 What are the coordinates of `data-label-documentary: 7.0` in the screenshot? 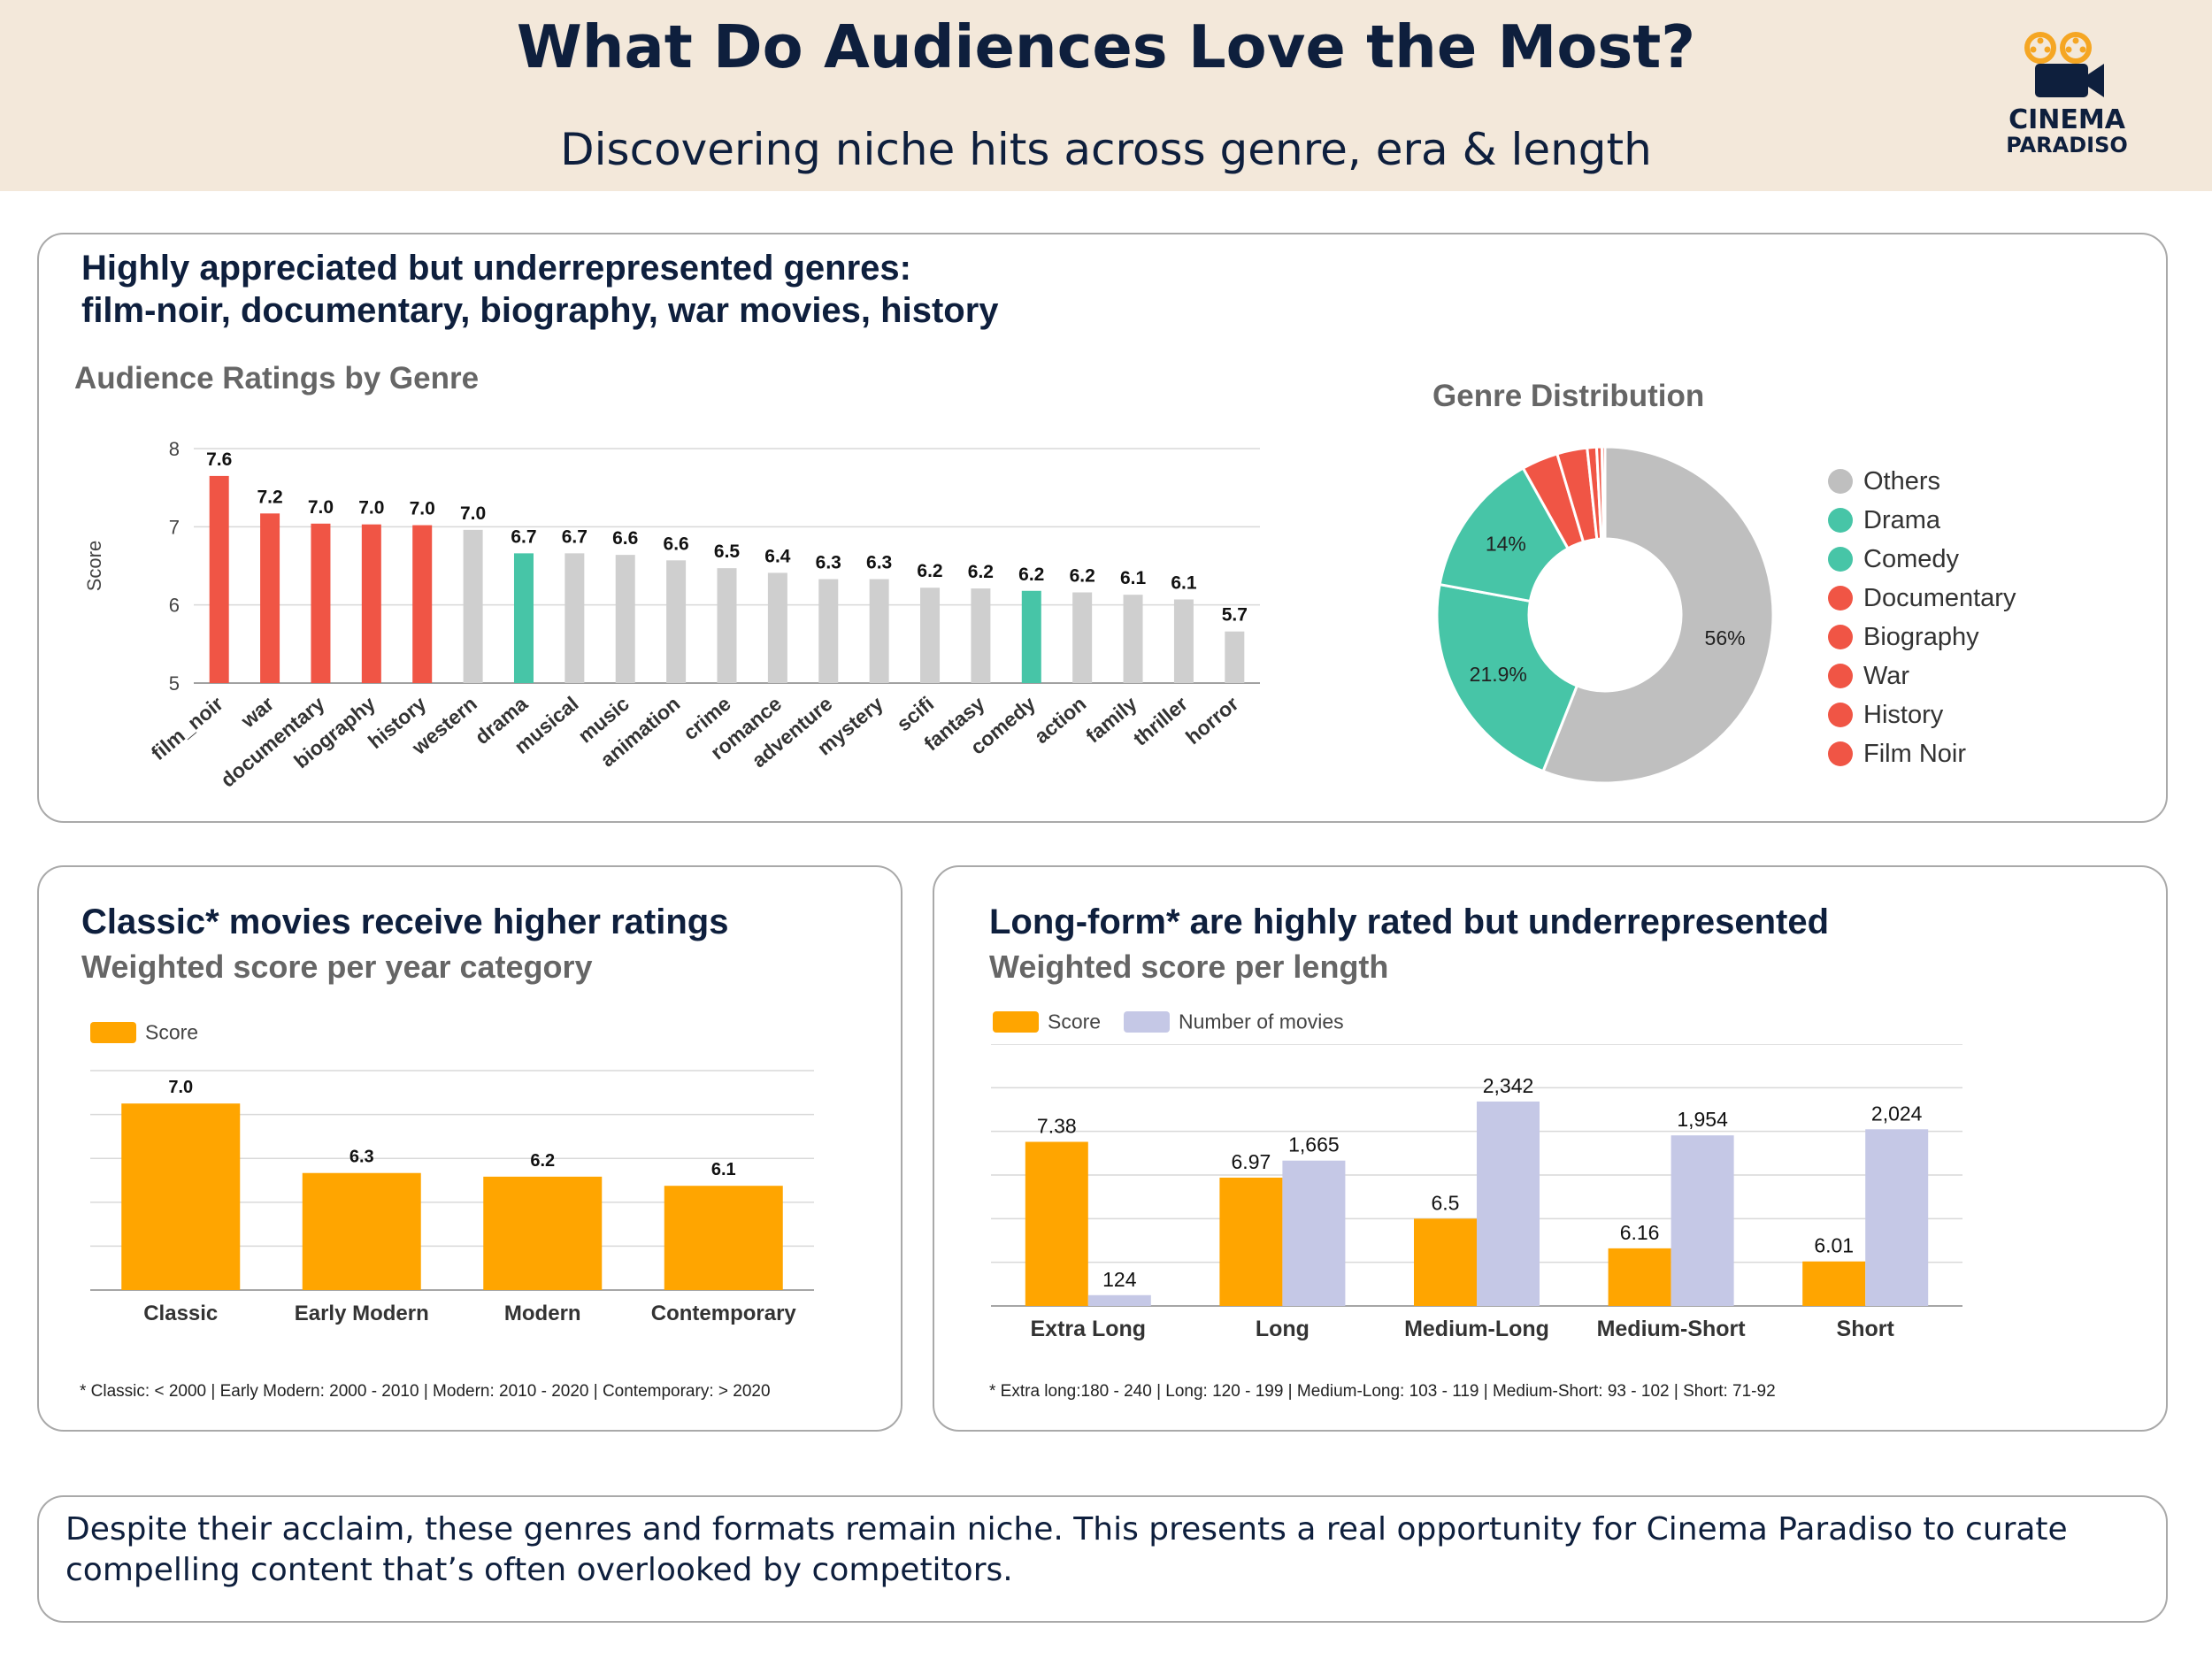 It's located at (321, 508).